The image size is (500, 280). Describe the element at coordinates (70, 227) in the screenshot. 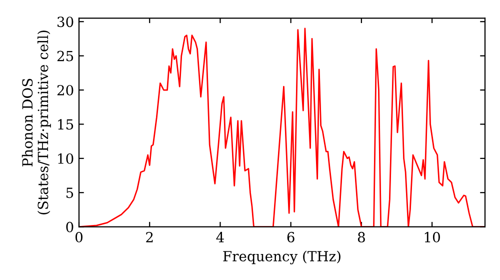

I see `y-tick-label: 0` at that location.